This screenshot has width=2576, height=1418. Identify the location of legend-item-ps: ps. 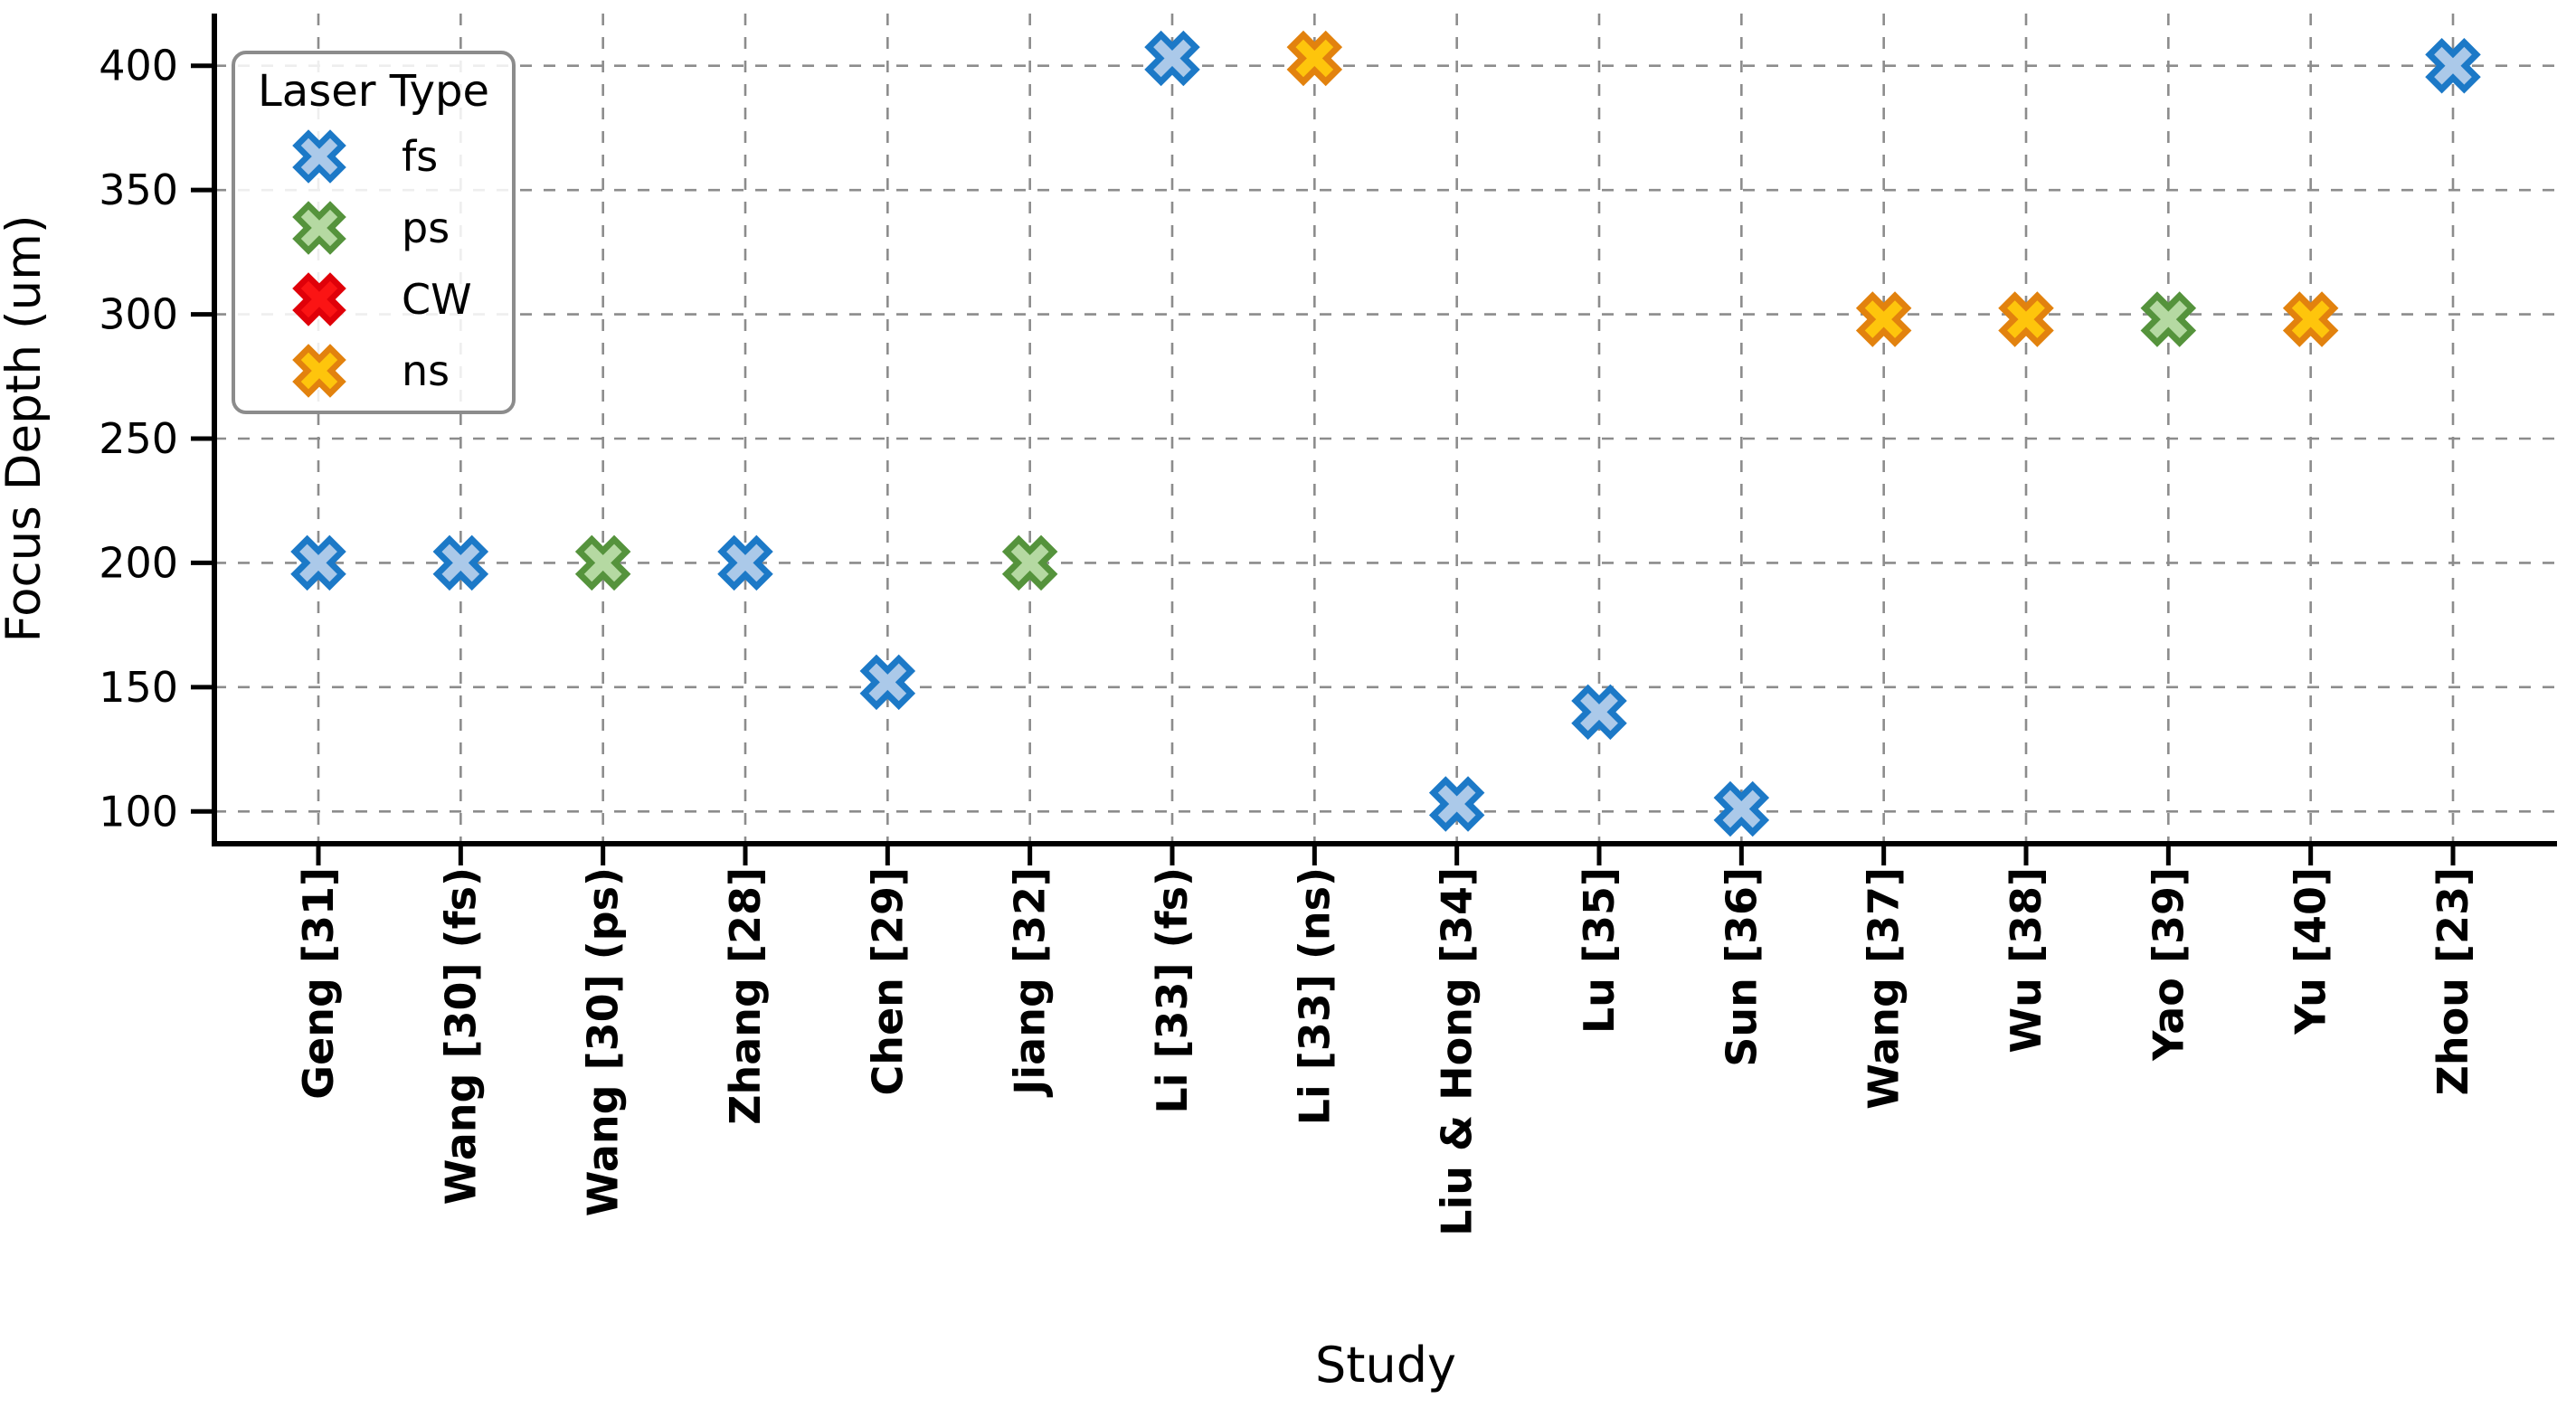
(373, 227).